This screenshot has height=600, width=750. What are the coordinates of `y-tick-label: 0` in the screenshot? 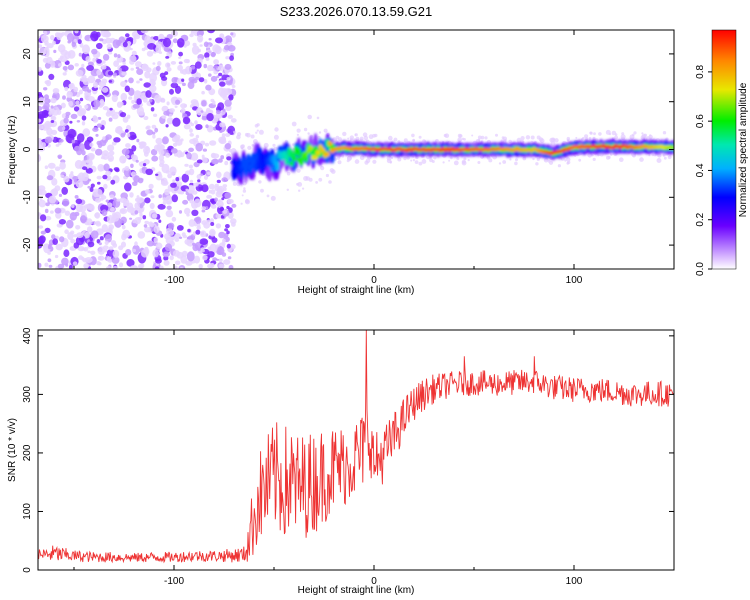 It's located at (27, 570).